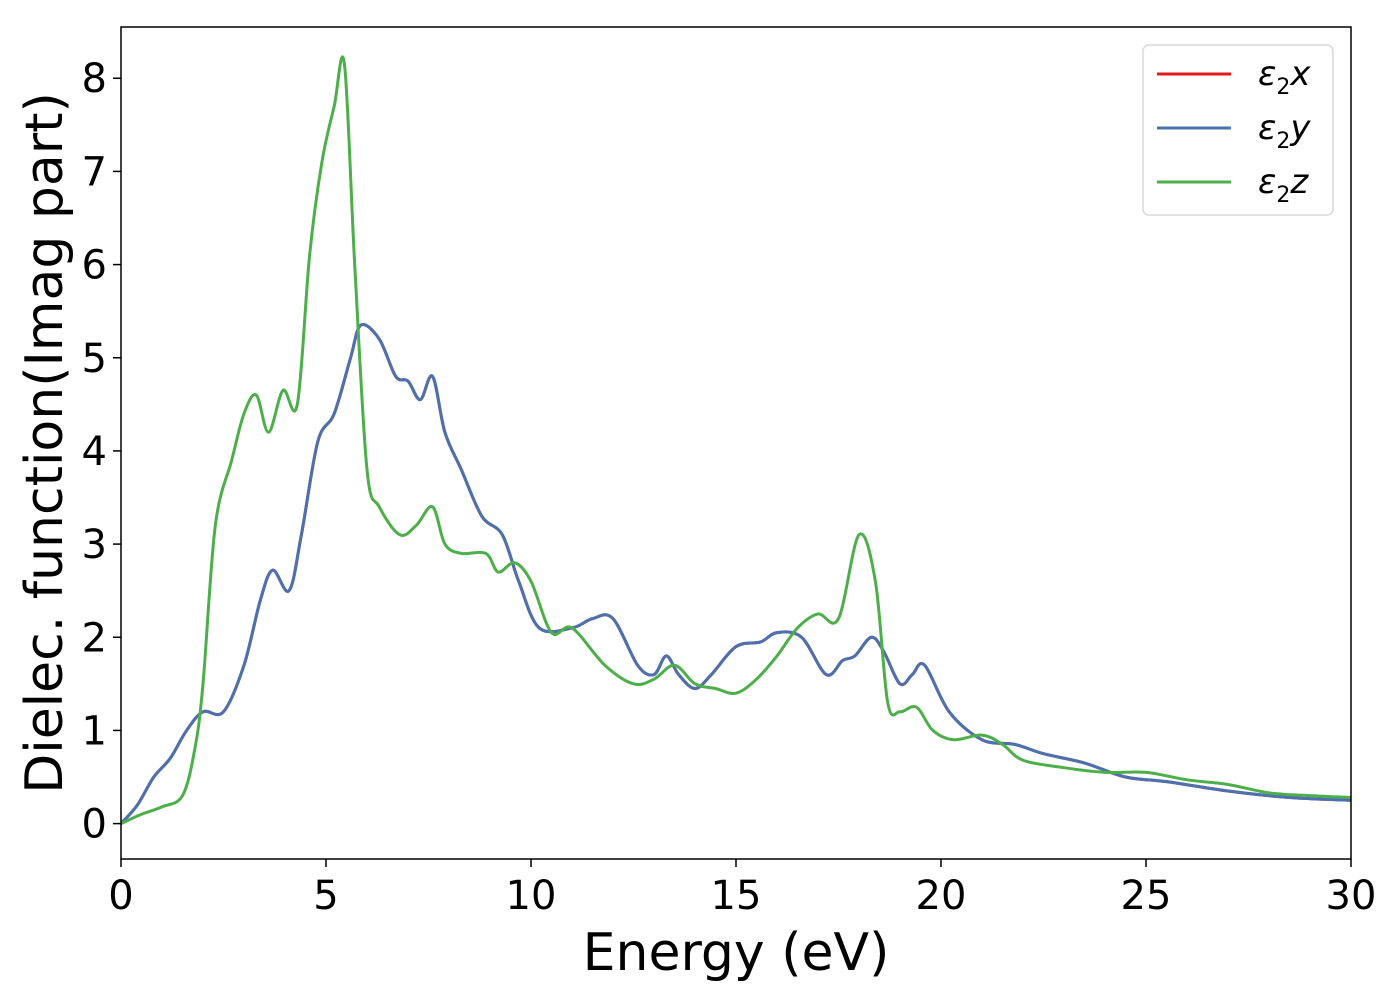 This screenshot has height=1000, width=1400. What do you see at coordinates (941, 896) in the screenshot?
I see `x-tick-label: 20` at bounding box center [941, 896].